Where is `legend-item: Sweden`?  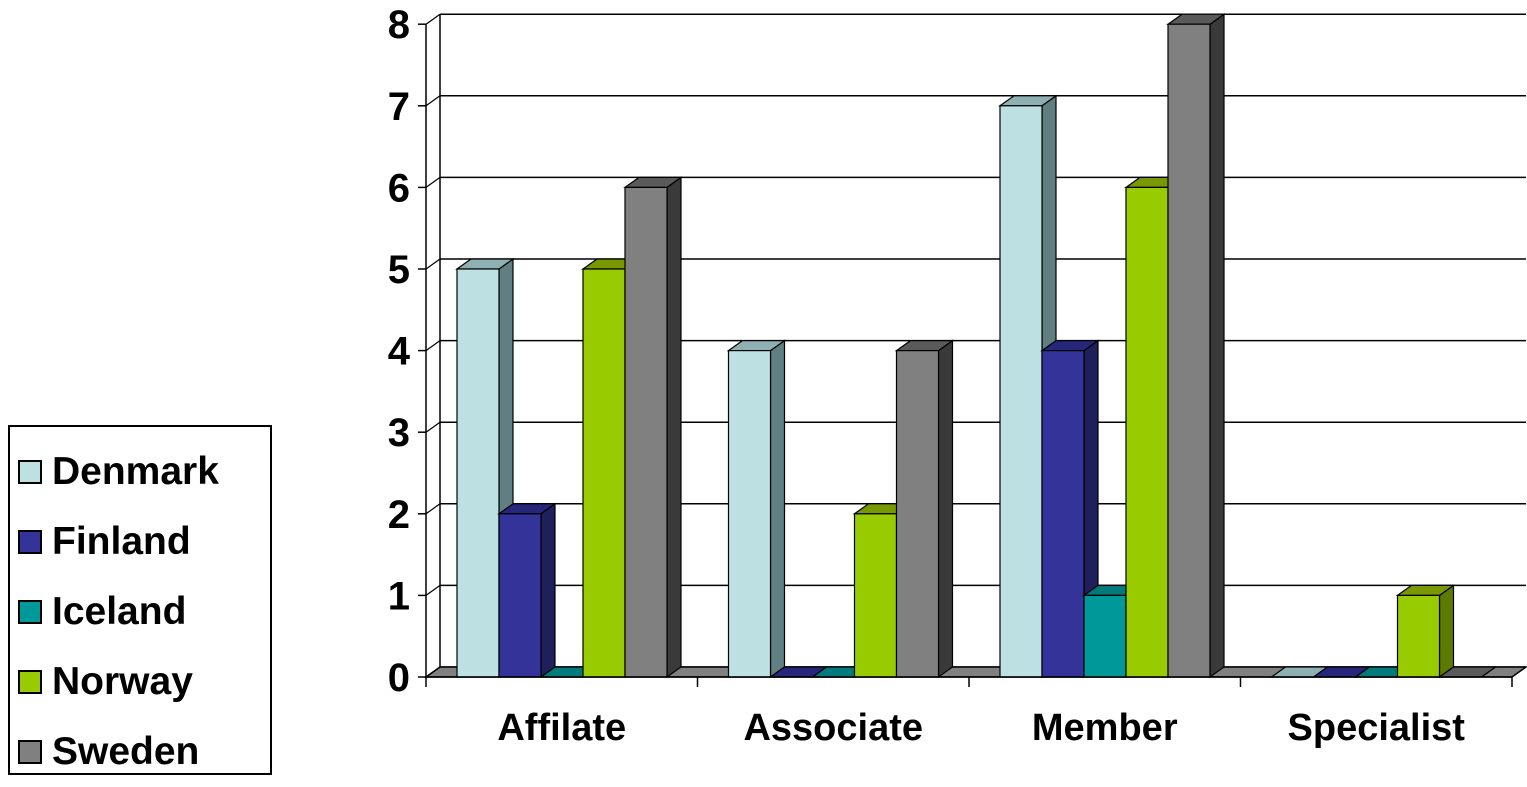
legend-item: Sweden is located at coordinates (140, 752).